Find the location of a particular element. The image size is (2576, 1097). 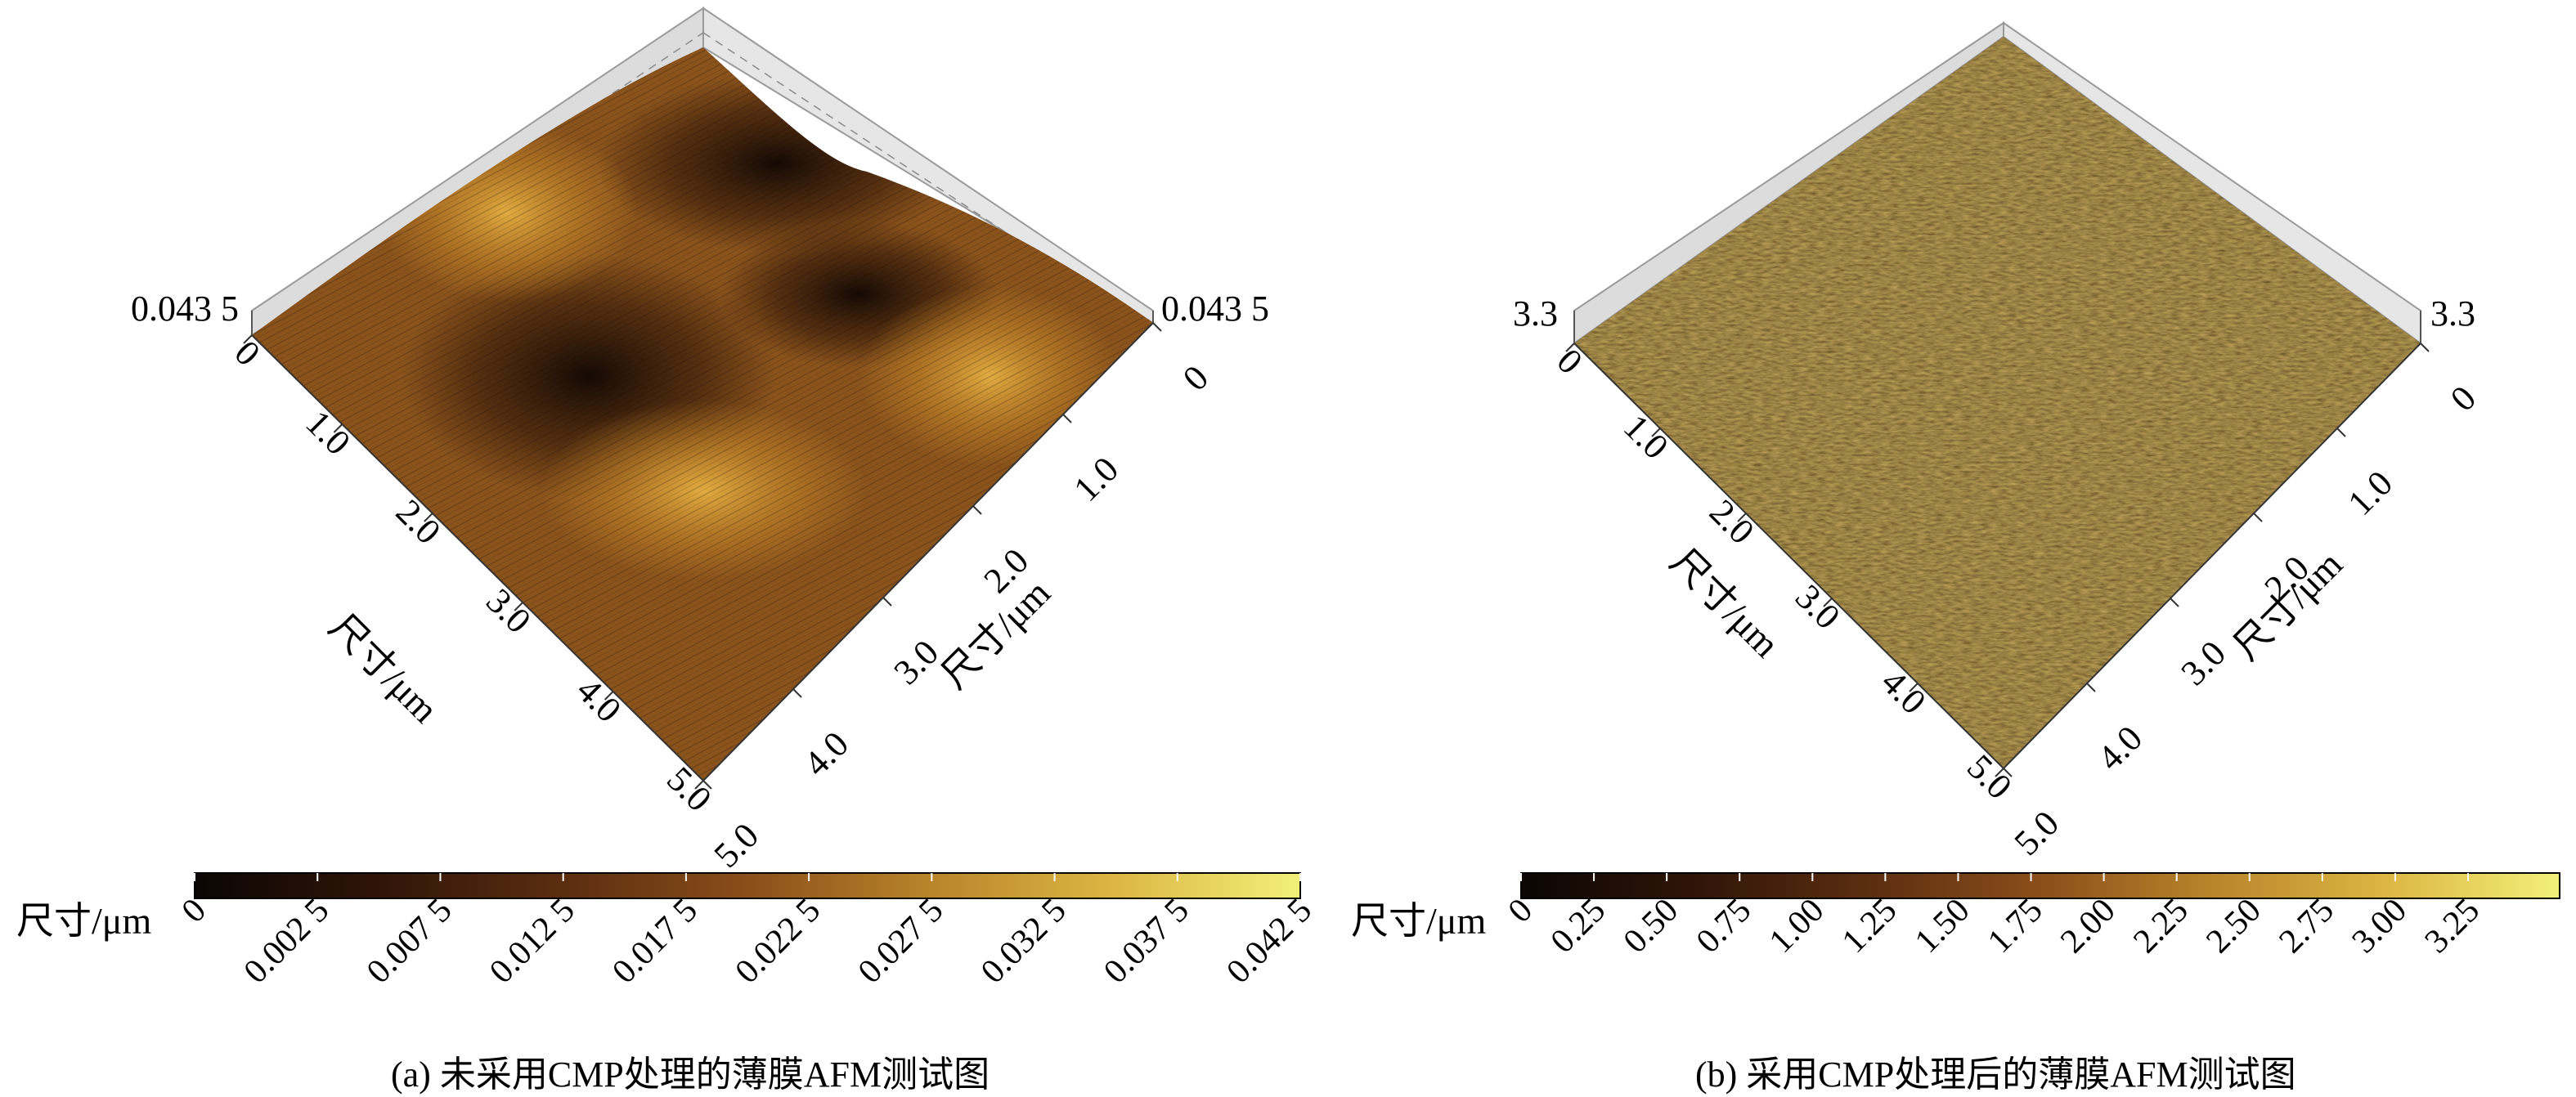

panel-b-axis-label-left: 尺寸/μm is located at coordinates (1725, 603).